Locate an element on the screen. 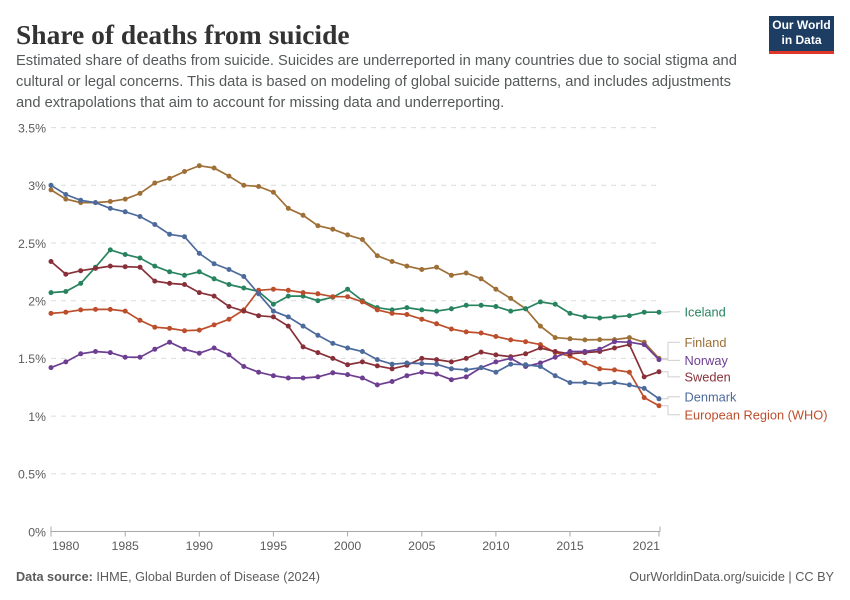 The image size is (850, 600). svg-text: 3.5% is located at coordinates (32, 128).